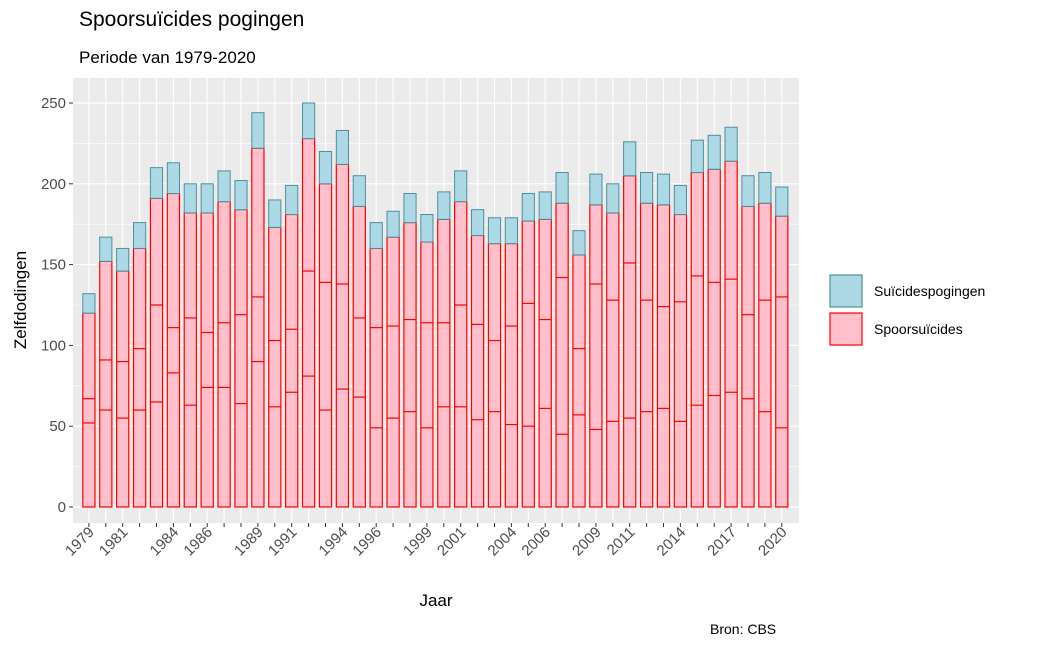  I want to click on bar-spoorsuicides-2002, so click(477, 371).